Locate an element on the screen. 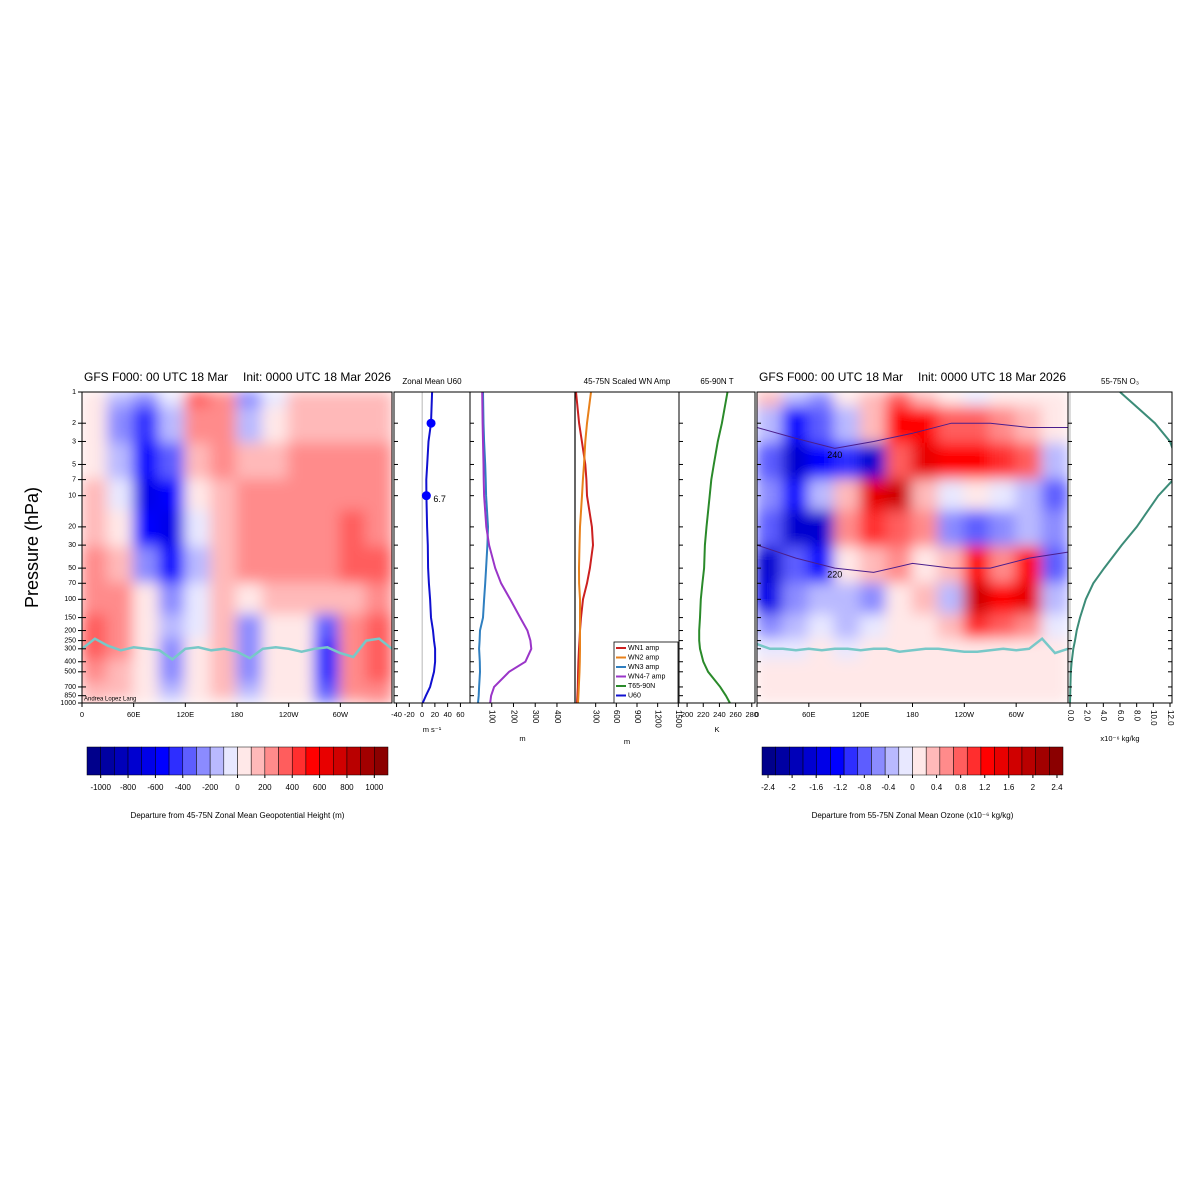  colorbar-tick-label: 400 is located at coordinates (293, 787).